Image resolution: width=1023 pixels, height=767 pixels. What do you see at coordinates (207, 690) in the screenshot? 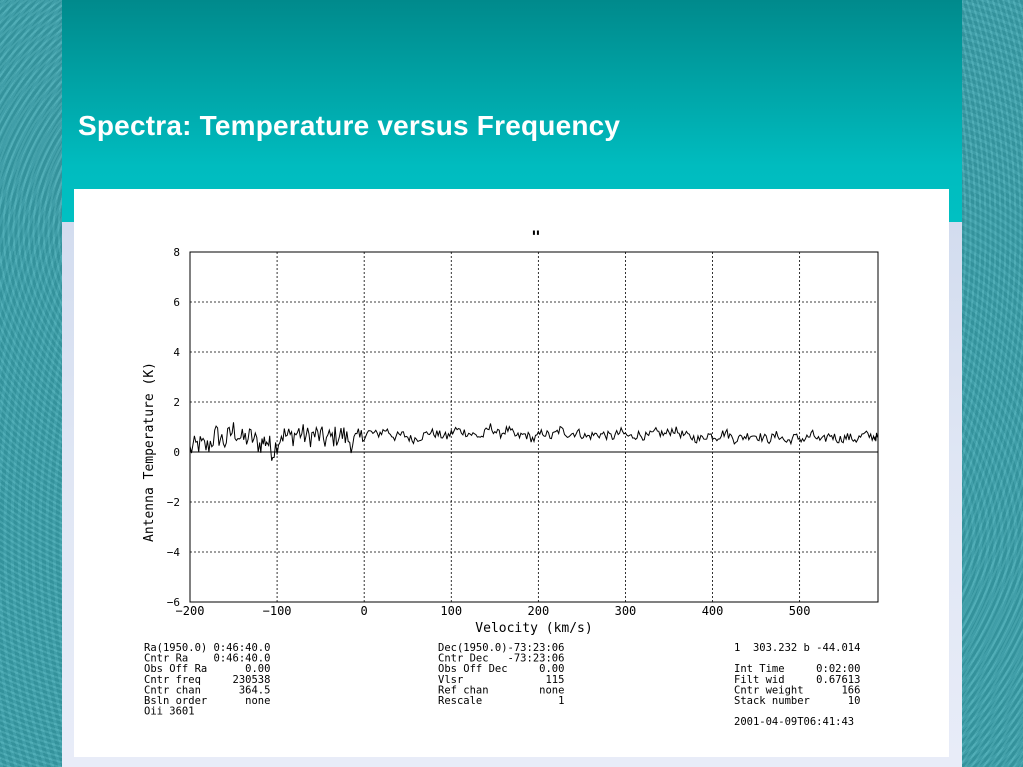
I see `info-line: Cntr chan 364.5` at bounding box center [207, 690].